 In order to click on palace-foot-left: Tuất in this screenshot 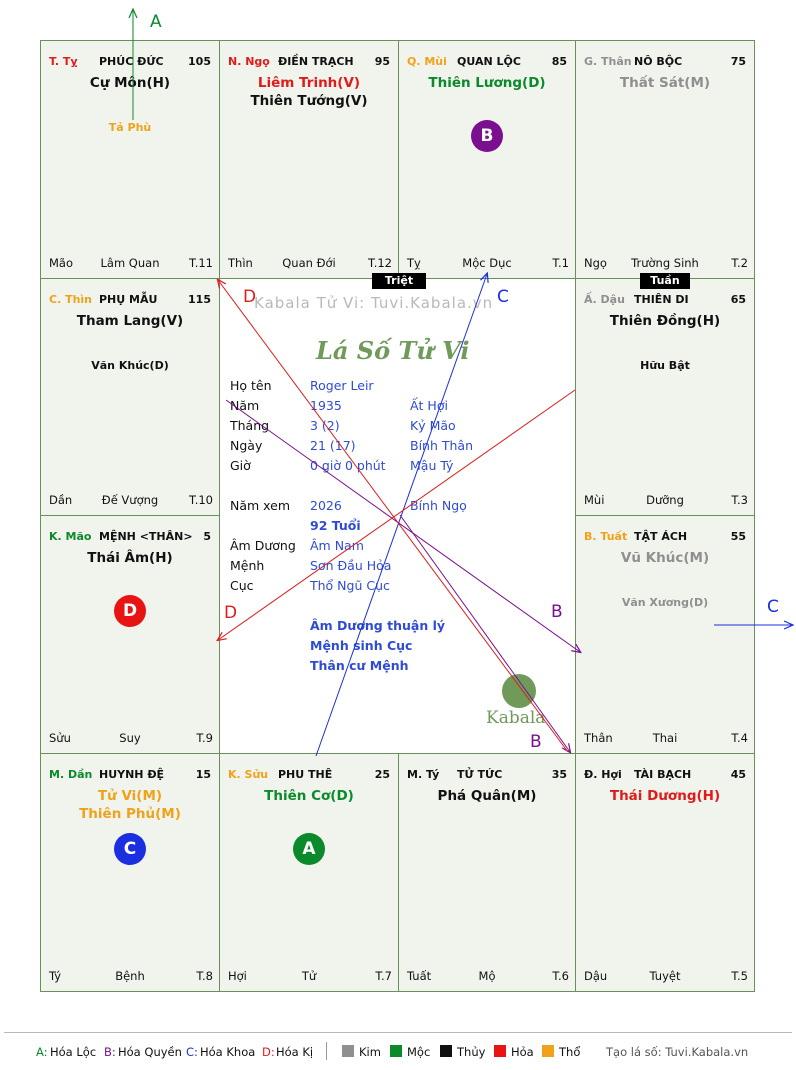, I will do `click(419, 976)`.